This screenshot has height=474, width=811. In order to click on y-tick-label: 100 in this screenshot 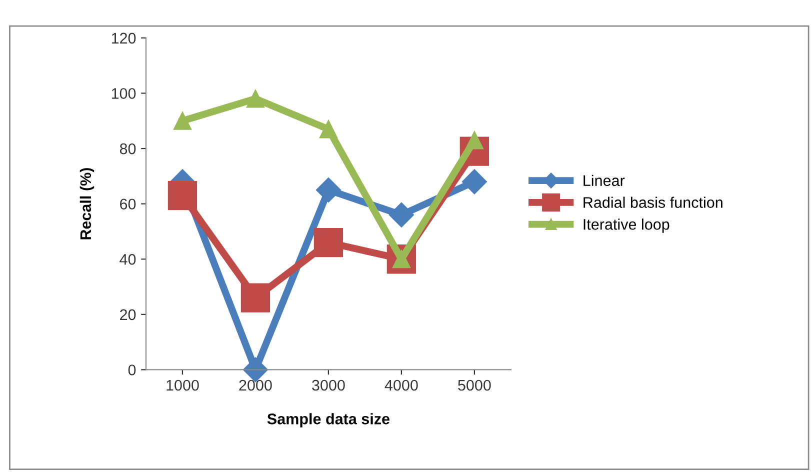, I will do `click(124, 93)`.